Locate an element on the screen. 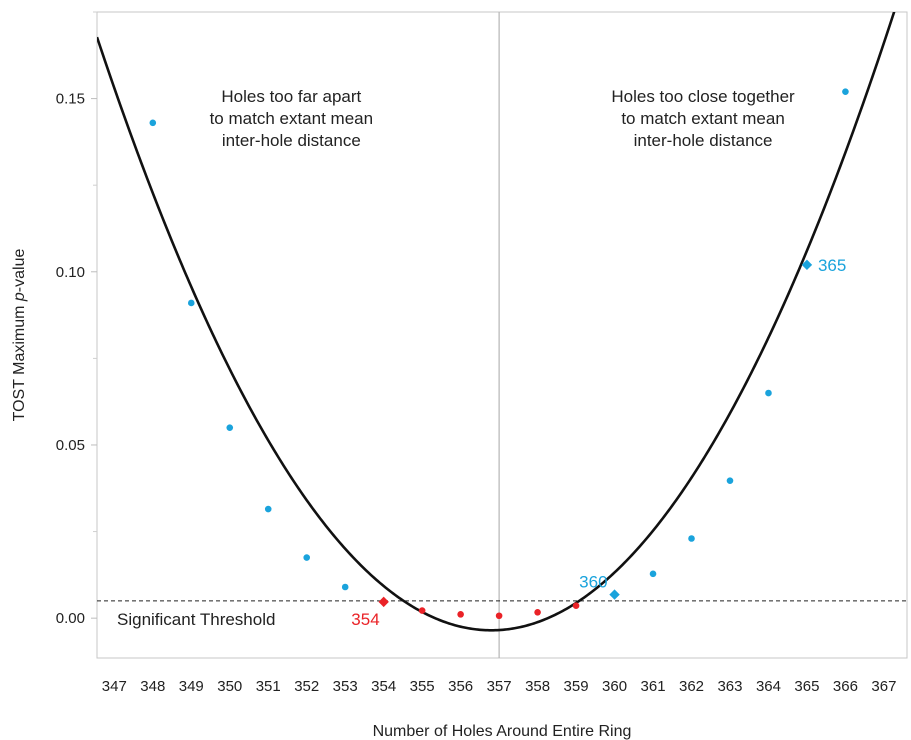  y-axis-title-italic: p is located at coordinates (19, 297).